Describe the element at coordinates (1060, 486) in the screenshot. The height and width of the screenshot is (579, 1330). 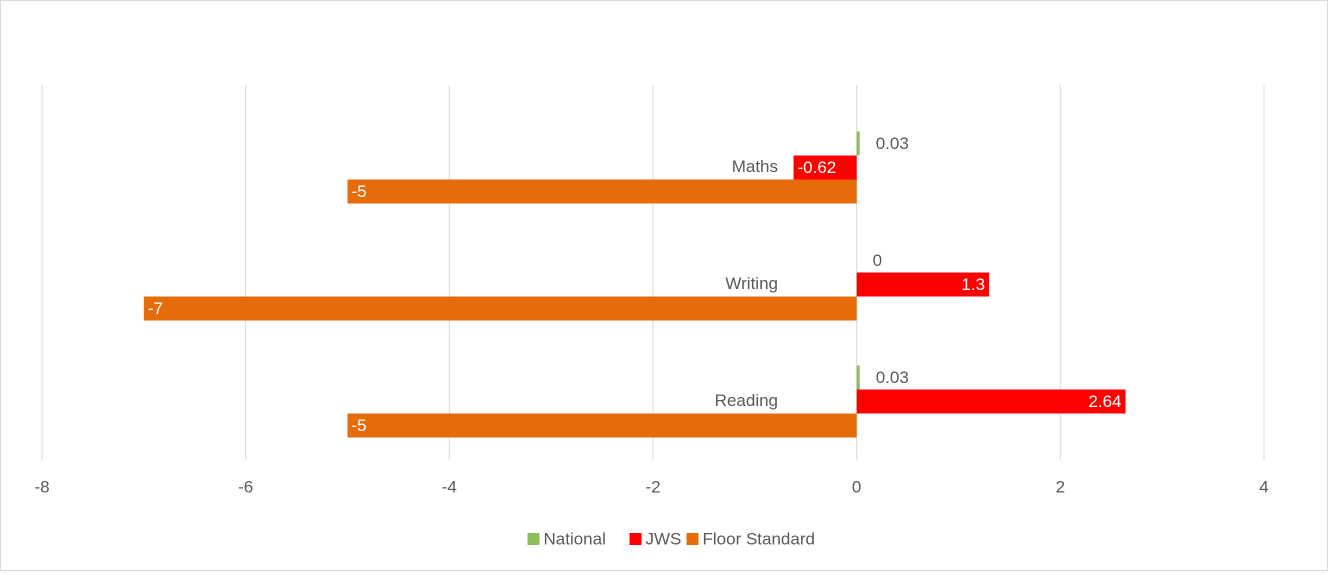
I see `x-tick-label: 2` at that location.